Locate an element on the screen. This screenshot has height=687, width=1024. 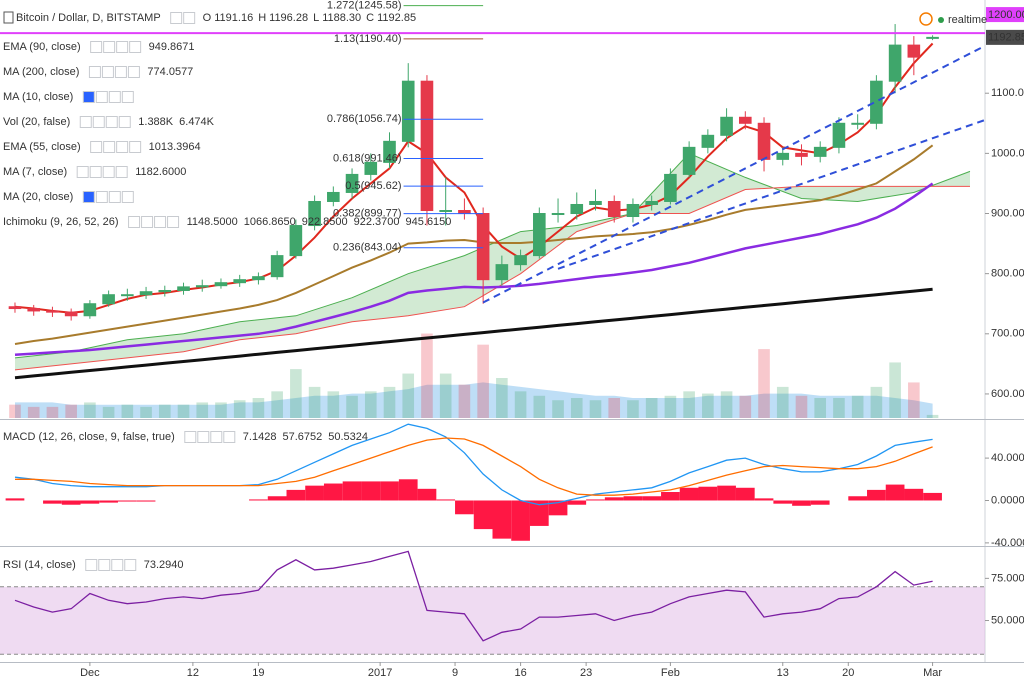
indicator-name: EMA (90, close) is located at coordinates (42, 47).